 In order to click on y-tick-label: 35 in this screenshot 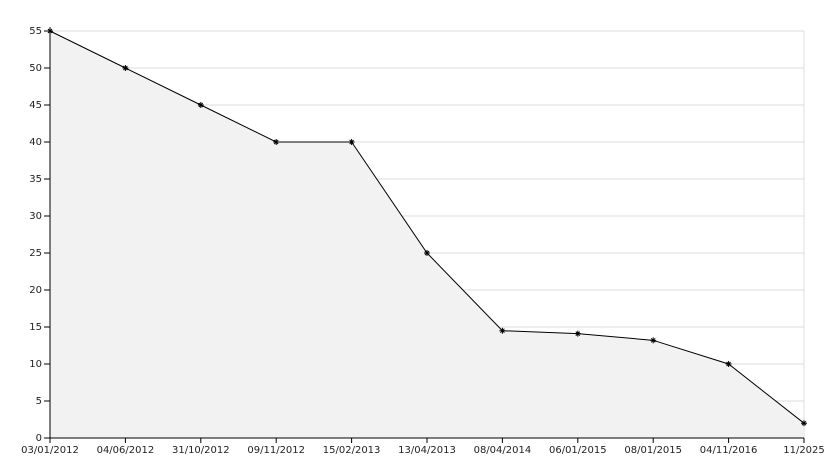, I will do `click(35, 179)`.